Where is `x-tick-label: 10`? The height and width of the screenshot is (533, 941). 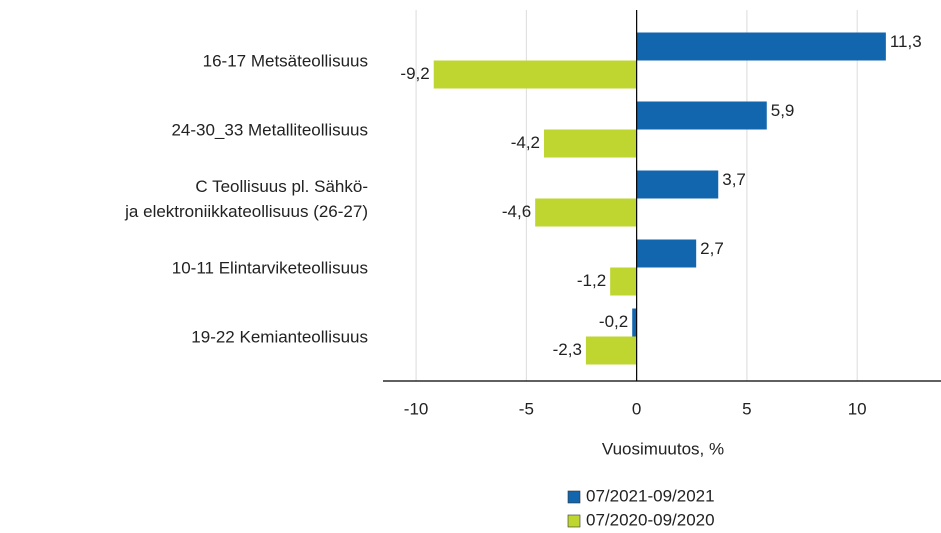 x-tick-label: 10 is located at coordinates (857, 408).